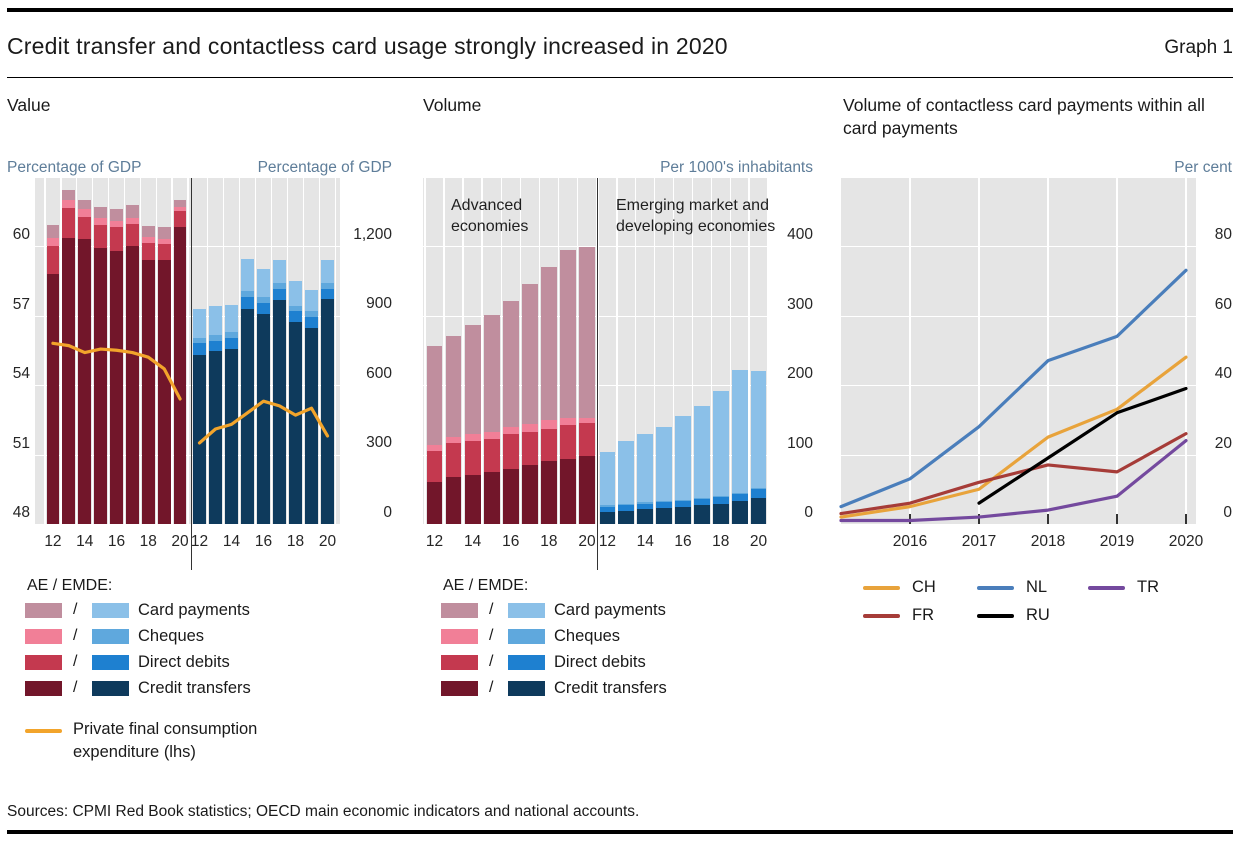 The image size is (1240, 842). Describe the element at coordinates (1018, 351) in the screenshot. I see `contactless-plot-area` at that location.